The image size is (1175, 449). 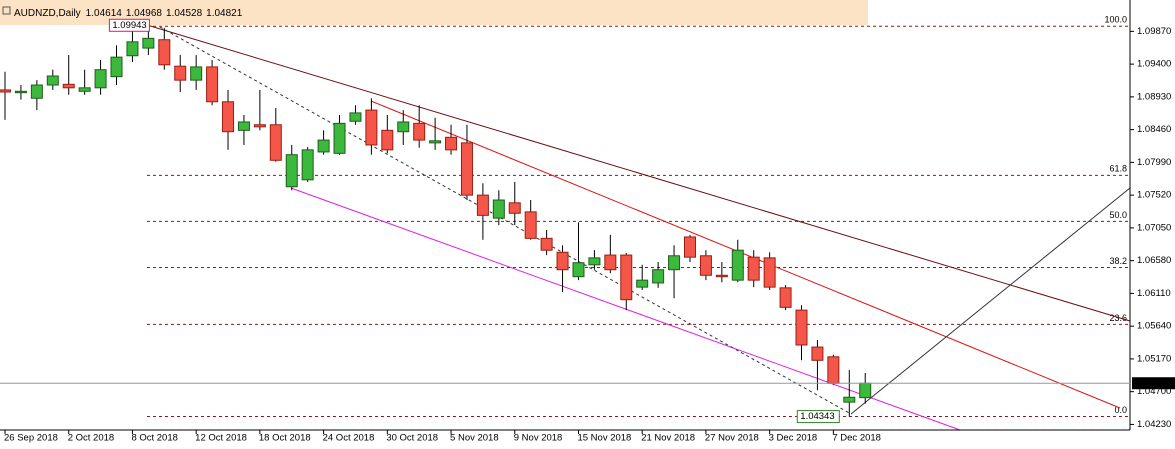 What do you see at coordinates (224, 13) in the screenshot?
I see `header-close: 1.04821` at bounding box center [224, 13].